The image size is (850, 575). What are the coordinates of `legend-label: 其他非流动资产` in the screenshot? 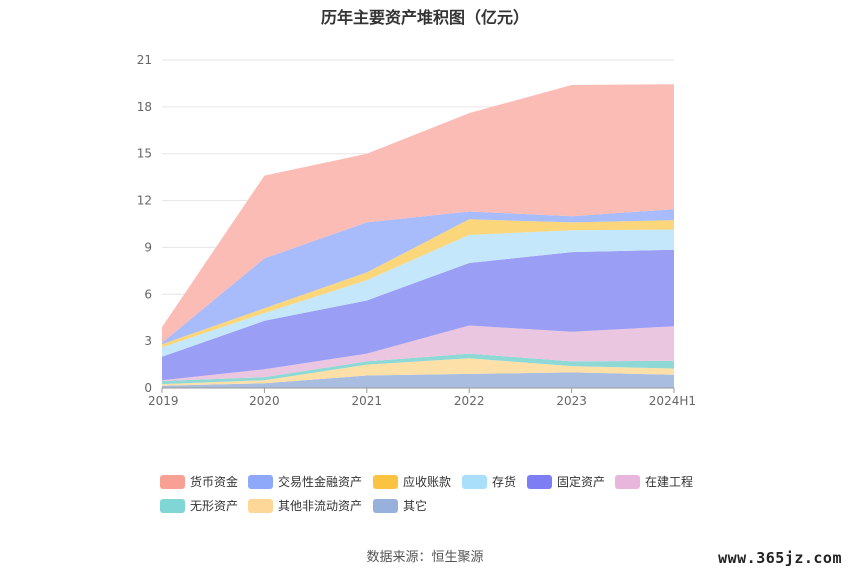 It's located at (320, 506).